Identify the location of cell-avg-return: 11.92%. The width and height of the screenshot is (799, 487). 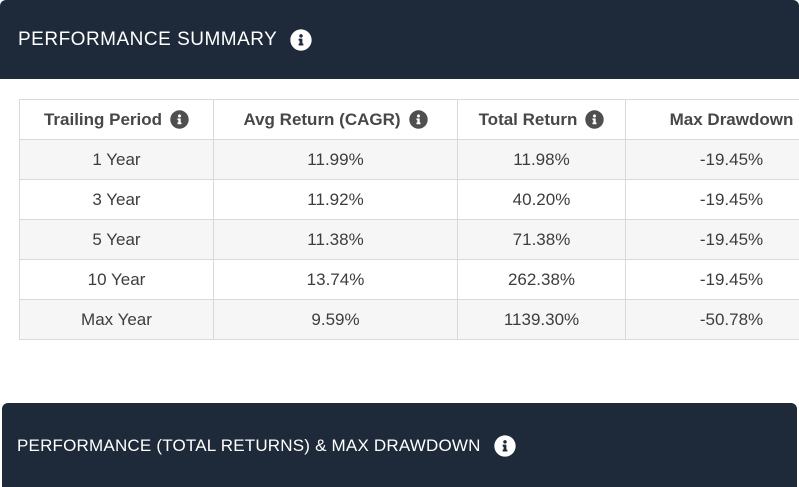
(335, 199).